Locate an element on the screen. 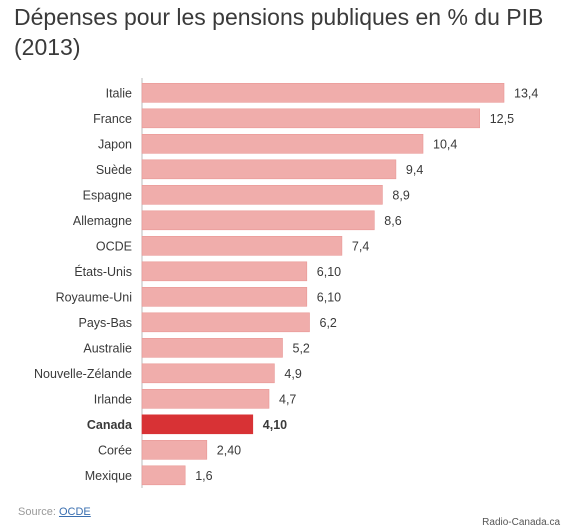 Image resolution: width=570 pixels, height=532 pixels. value-label-2: 12,5 is located at coordinates (502, 119).